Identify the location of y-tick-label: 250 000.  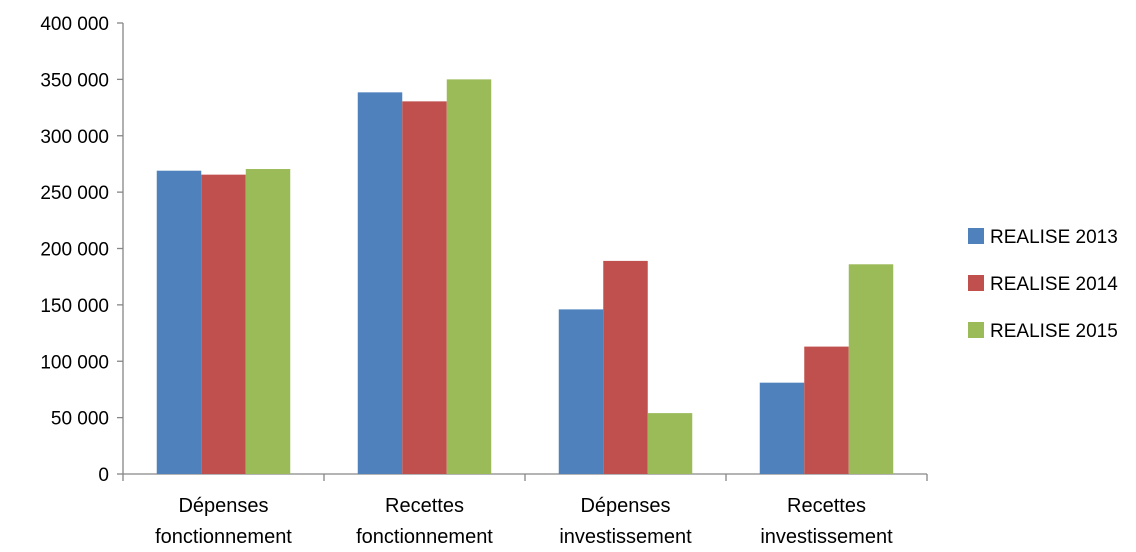
(74, 193).